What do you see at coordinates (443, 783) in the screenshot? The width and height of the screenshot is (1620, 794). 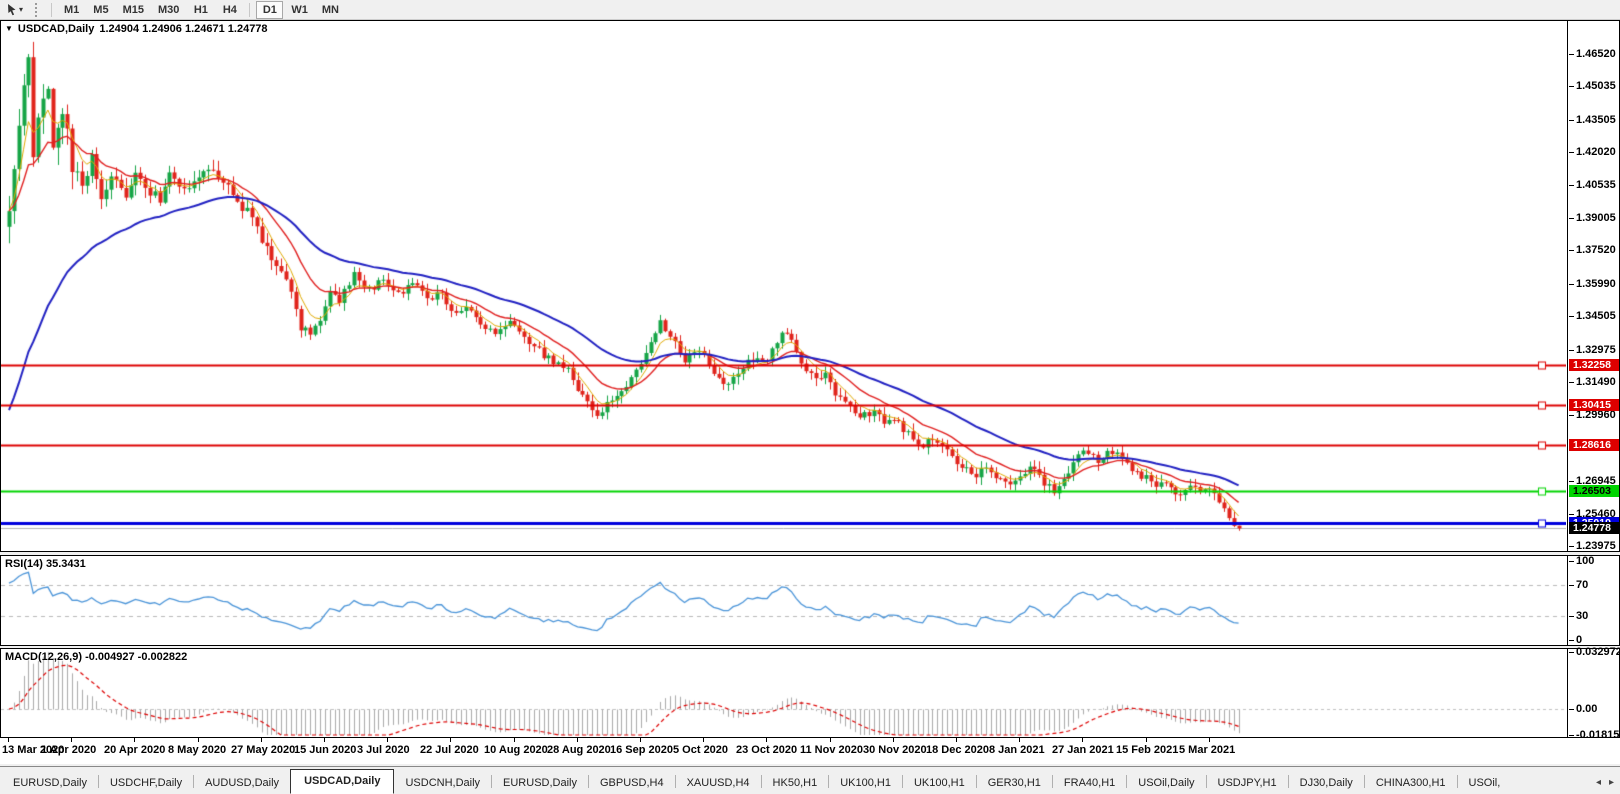 I see `chart-tab-usdcnh-daily: USDCNH,Daily` at bounding box center [443, 783].